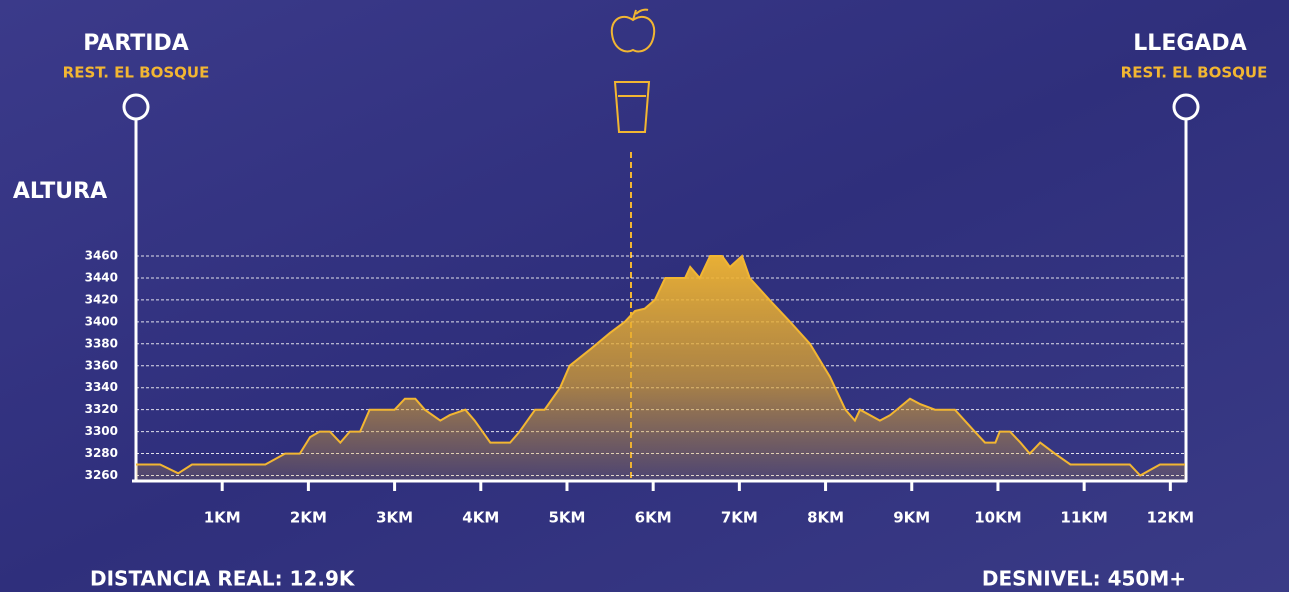  I want to click on y-tick-label: 3300, so click(101, 431).